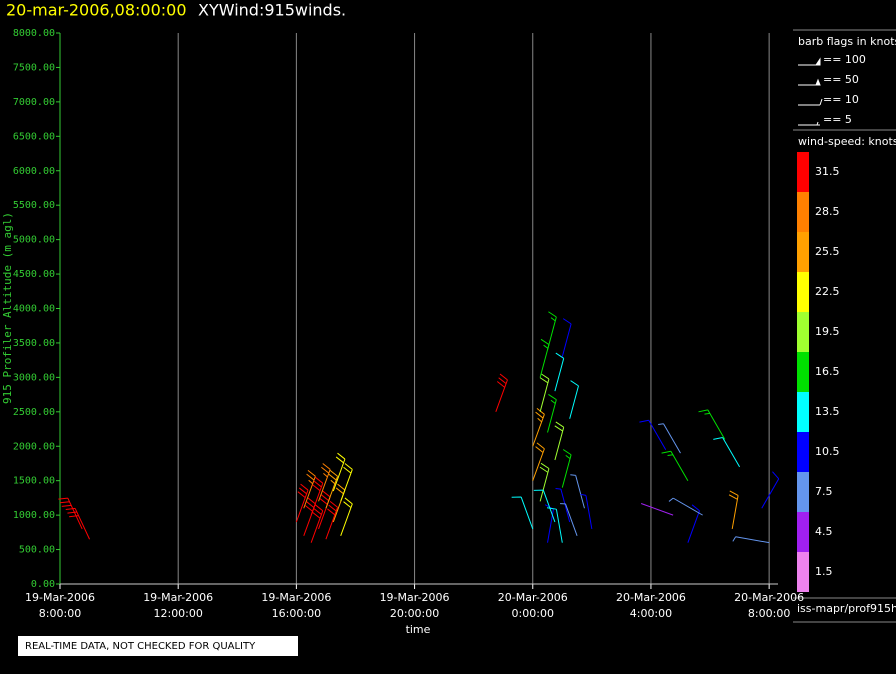 Image resolution: width=896 pixels, height=674 pixels. I want to click on y-tick-label: 1500.00, so click(34, 481).